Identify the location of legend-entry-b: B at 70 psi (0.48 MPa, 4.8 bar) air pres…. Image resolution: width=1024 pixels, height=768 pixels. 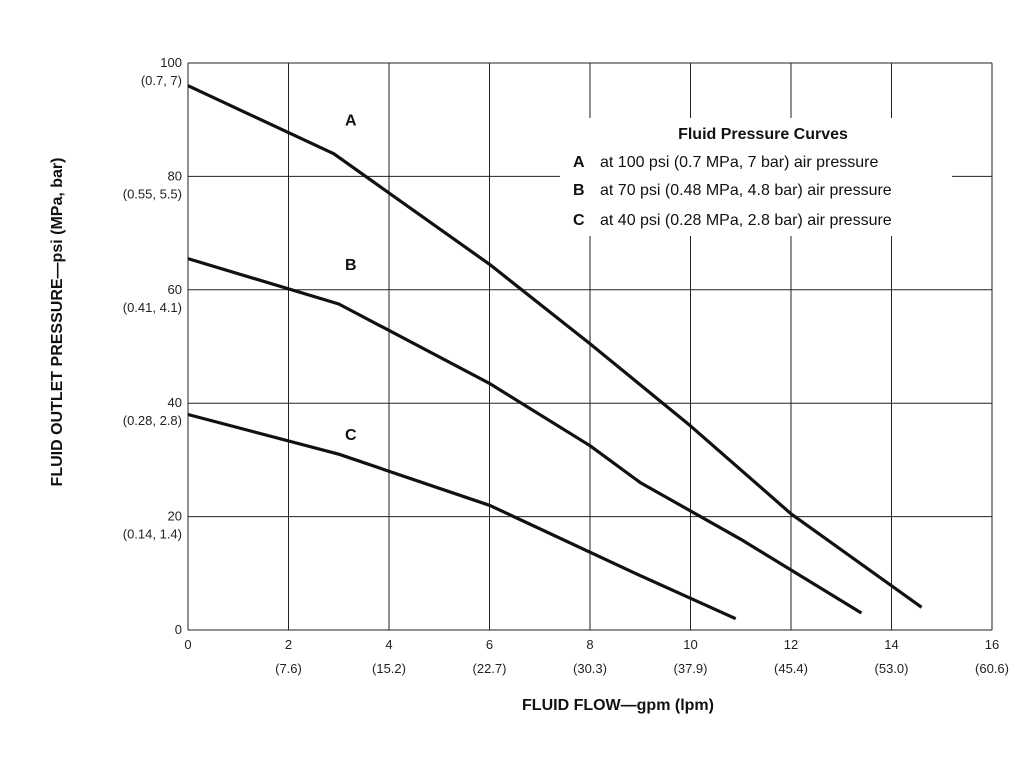
(732, 190).